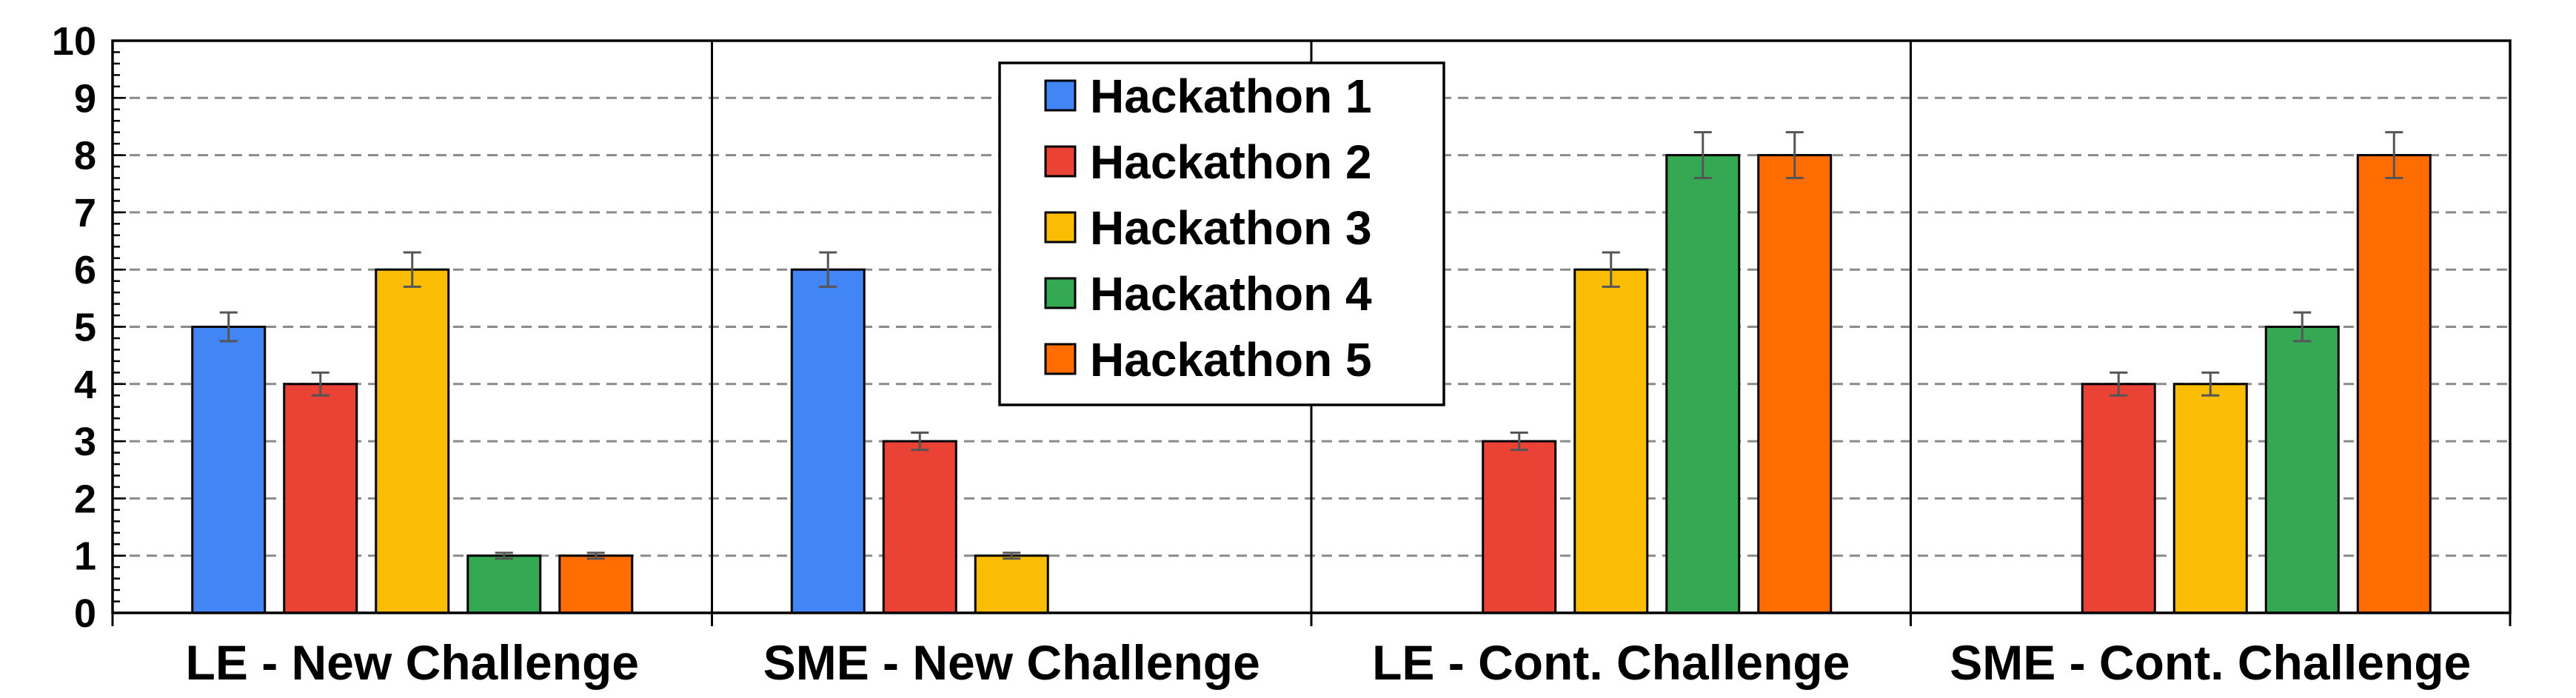  Describe the element at coordinates (85, 328) in the screenshot. I see `y-tick-label: 5` at that location.